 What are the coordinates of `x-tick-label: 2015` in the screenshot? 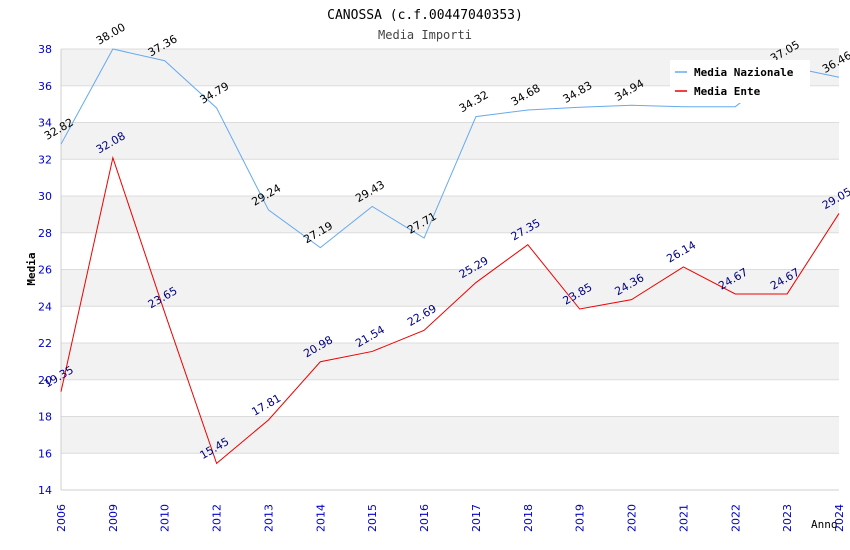 It's located at (372, 518).